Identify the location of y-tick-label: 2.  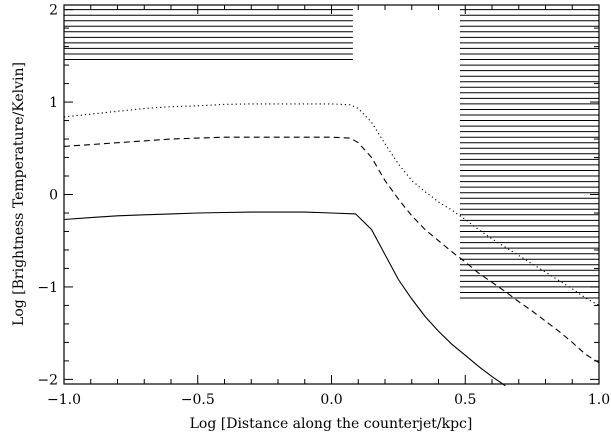
(53, 11).